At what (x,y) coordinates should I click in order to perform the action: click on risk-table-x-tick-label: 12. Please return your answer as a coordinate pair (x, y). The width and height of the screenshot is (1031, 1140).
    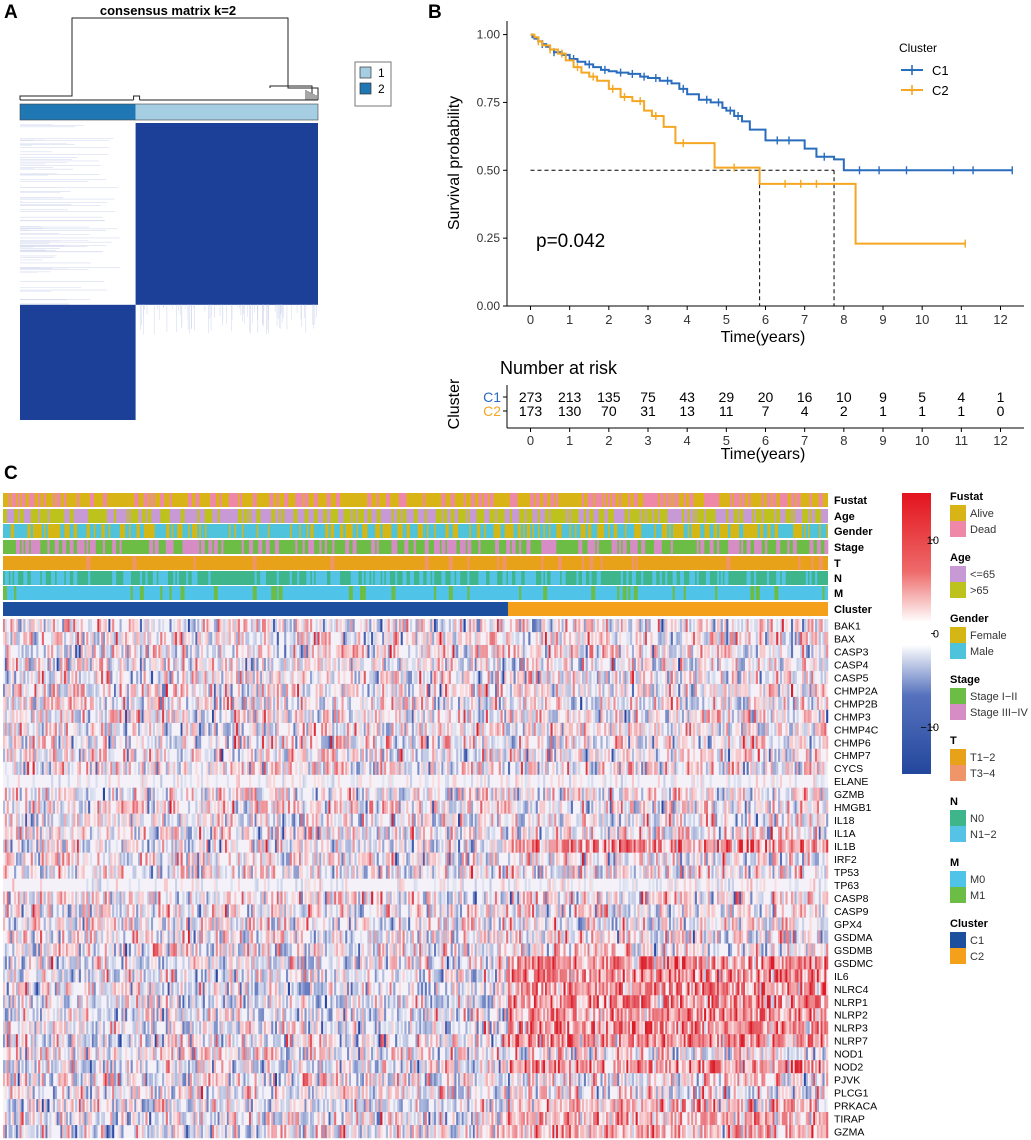
    Looking at the image, I should click on (1000, 440).